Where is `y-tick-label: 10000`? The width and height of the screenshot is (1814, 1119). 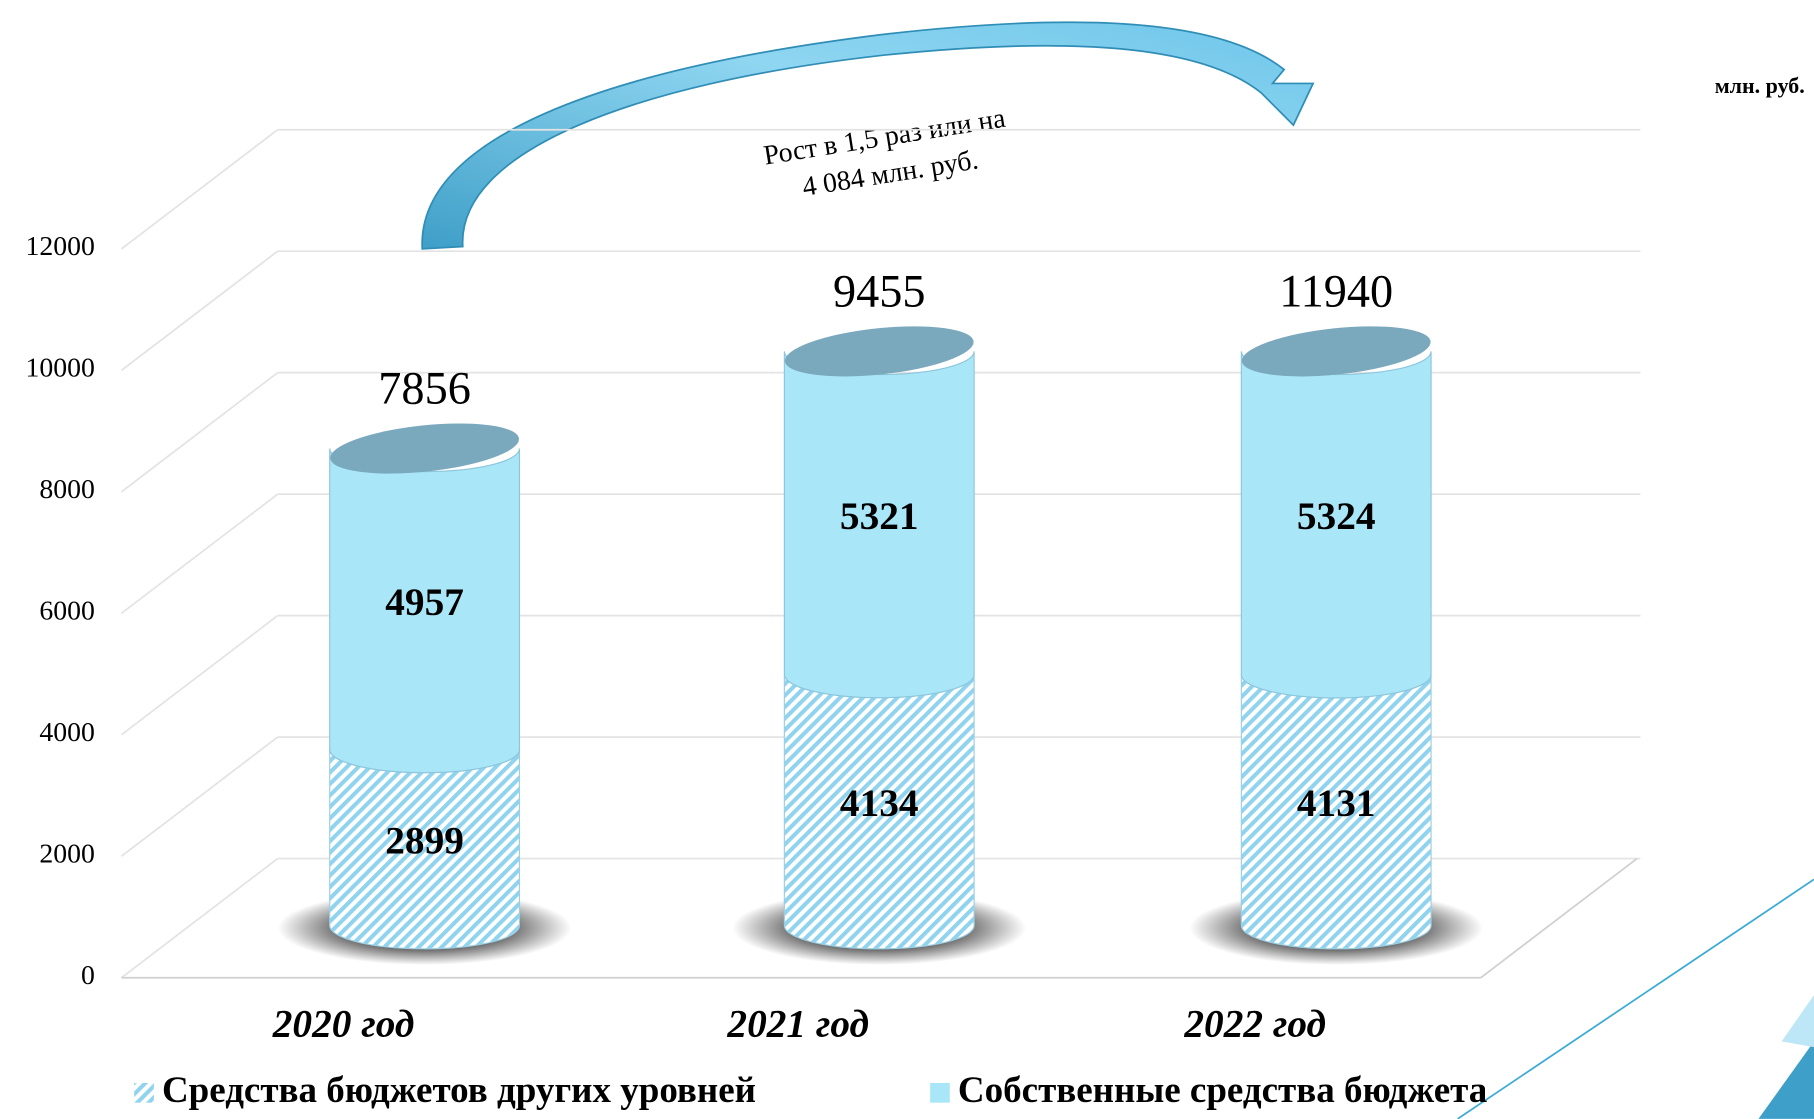
y-tick-label: 10000 is located at coordinates (59, 368).